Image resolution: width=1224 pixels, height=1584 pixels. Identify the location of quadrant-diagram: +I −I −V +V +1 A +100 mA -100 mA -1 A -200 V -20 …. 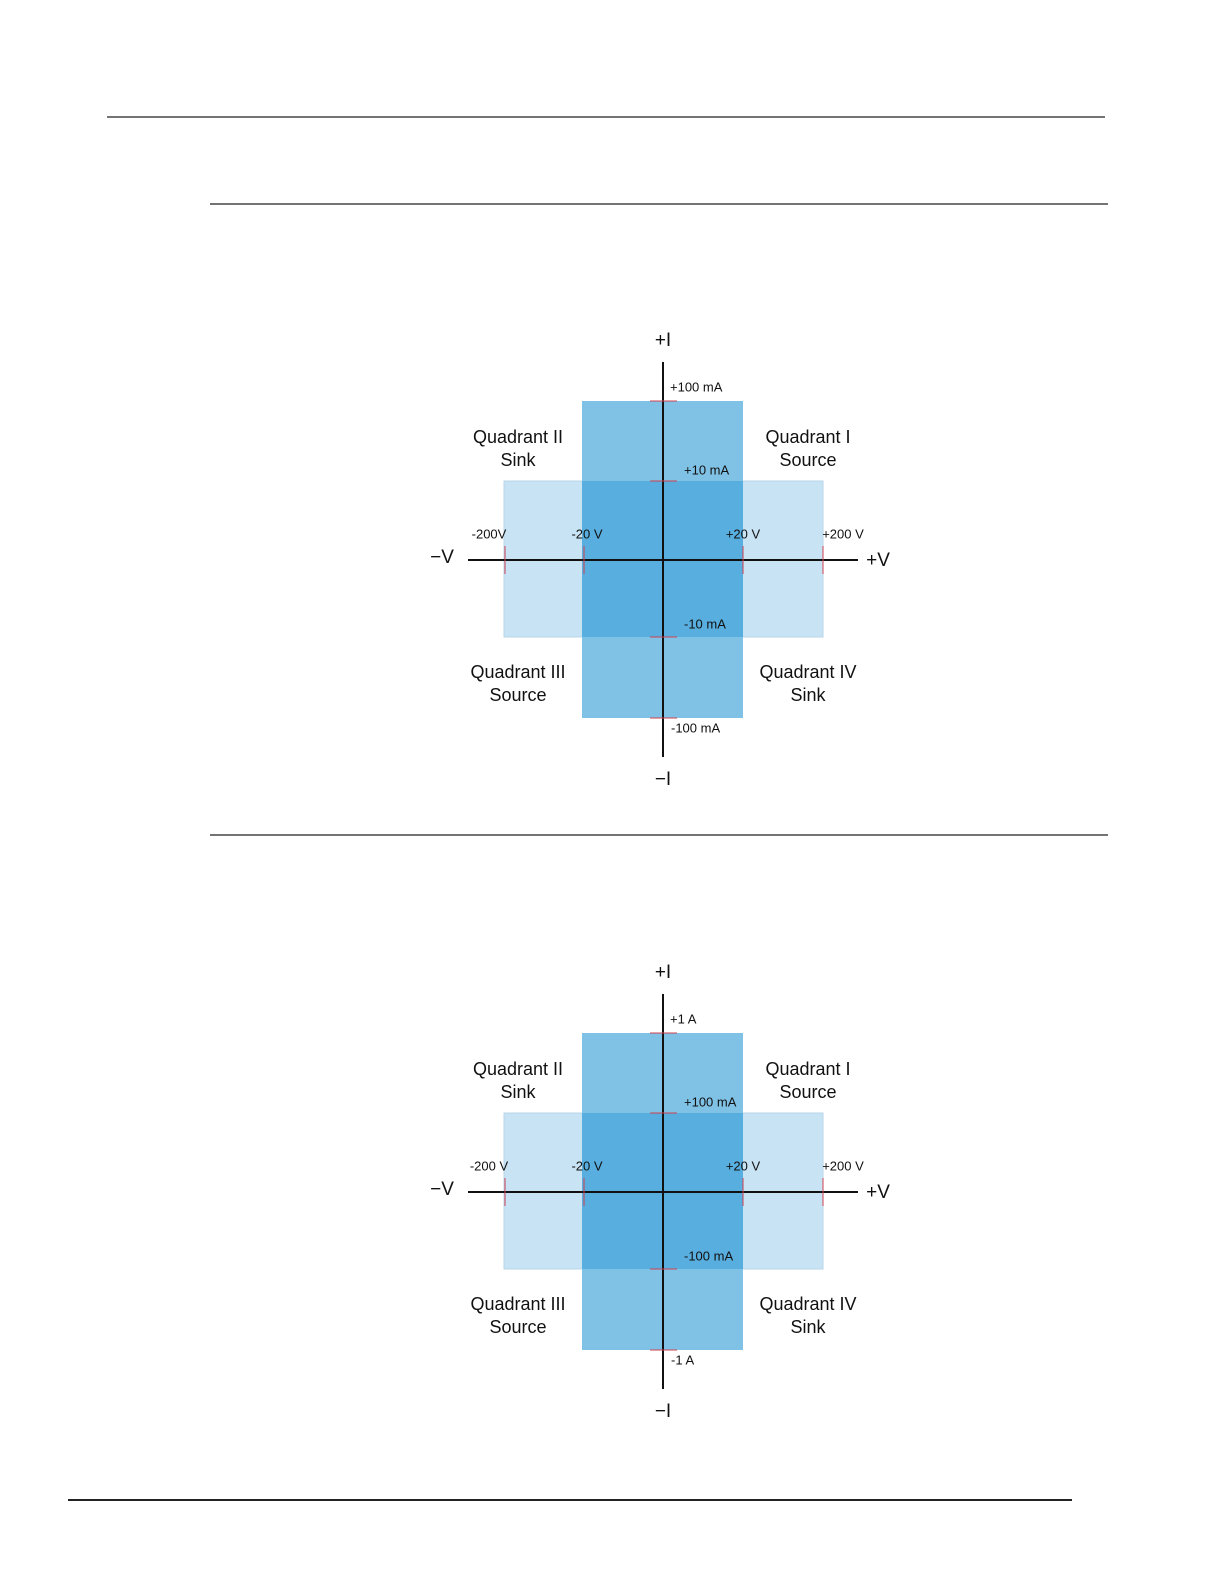
(660, 1192).